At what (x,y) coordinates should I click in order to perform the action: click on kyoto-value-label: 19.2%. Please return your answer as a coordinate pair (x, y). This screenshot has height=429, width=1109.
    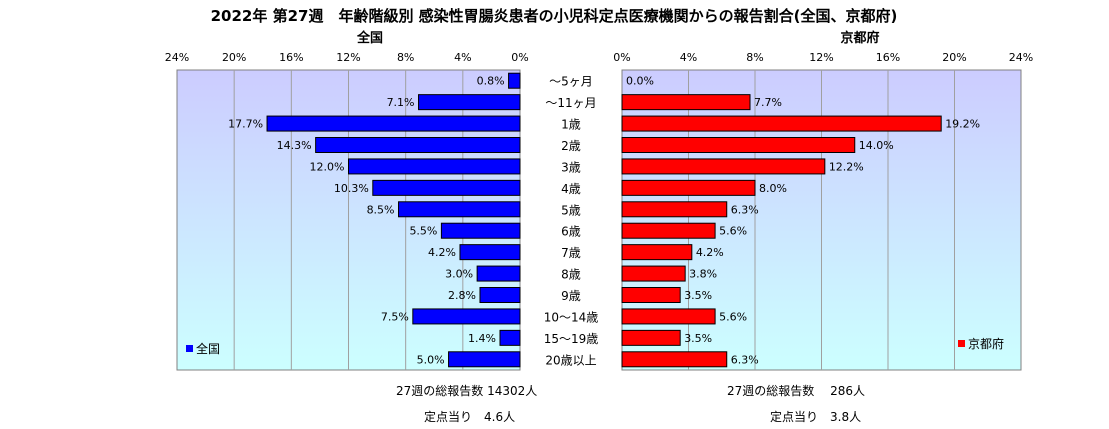
    Looking at the image, I should click on (962, 124).